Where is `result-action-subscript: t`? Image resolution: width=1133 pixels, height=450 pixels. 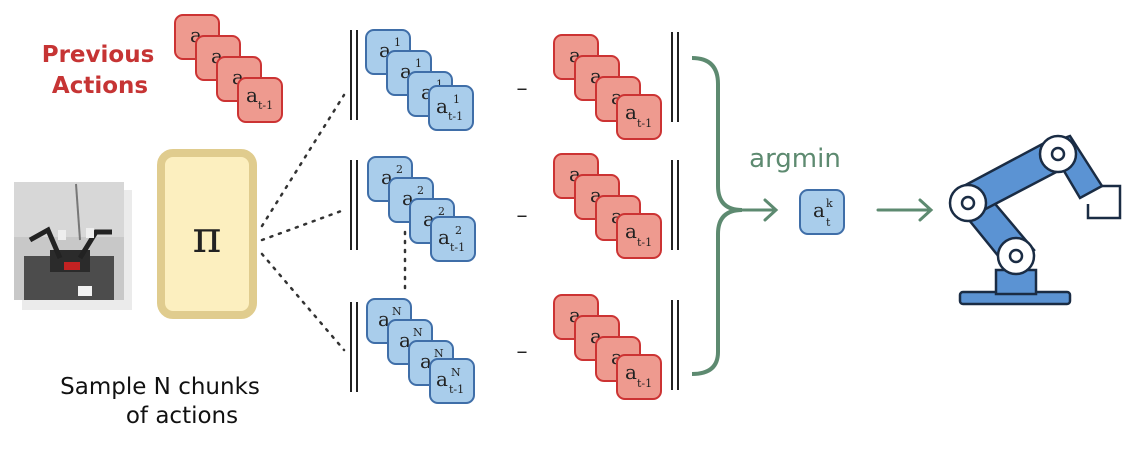 result-action-subscript: t is located at coordinates (828, 222).